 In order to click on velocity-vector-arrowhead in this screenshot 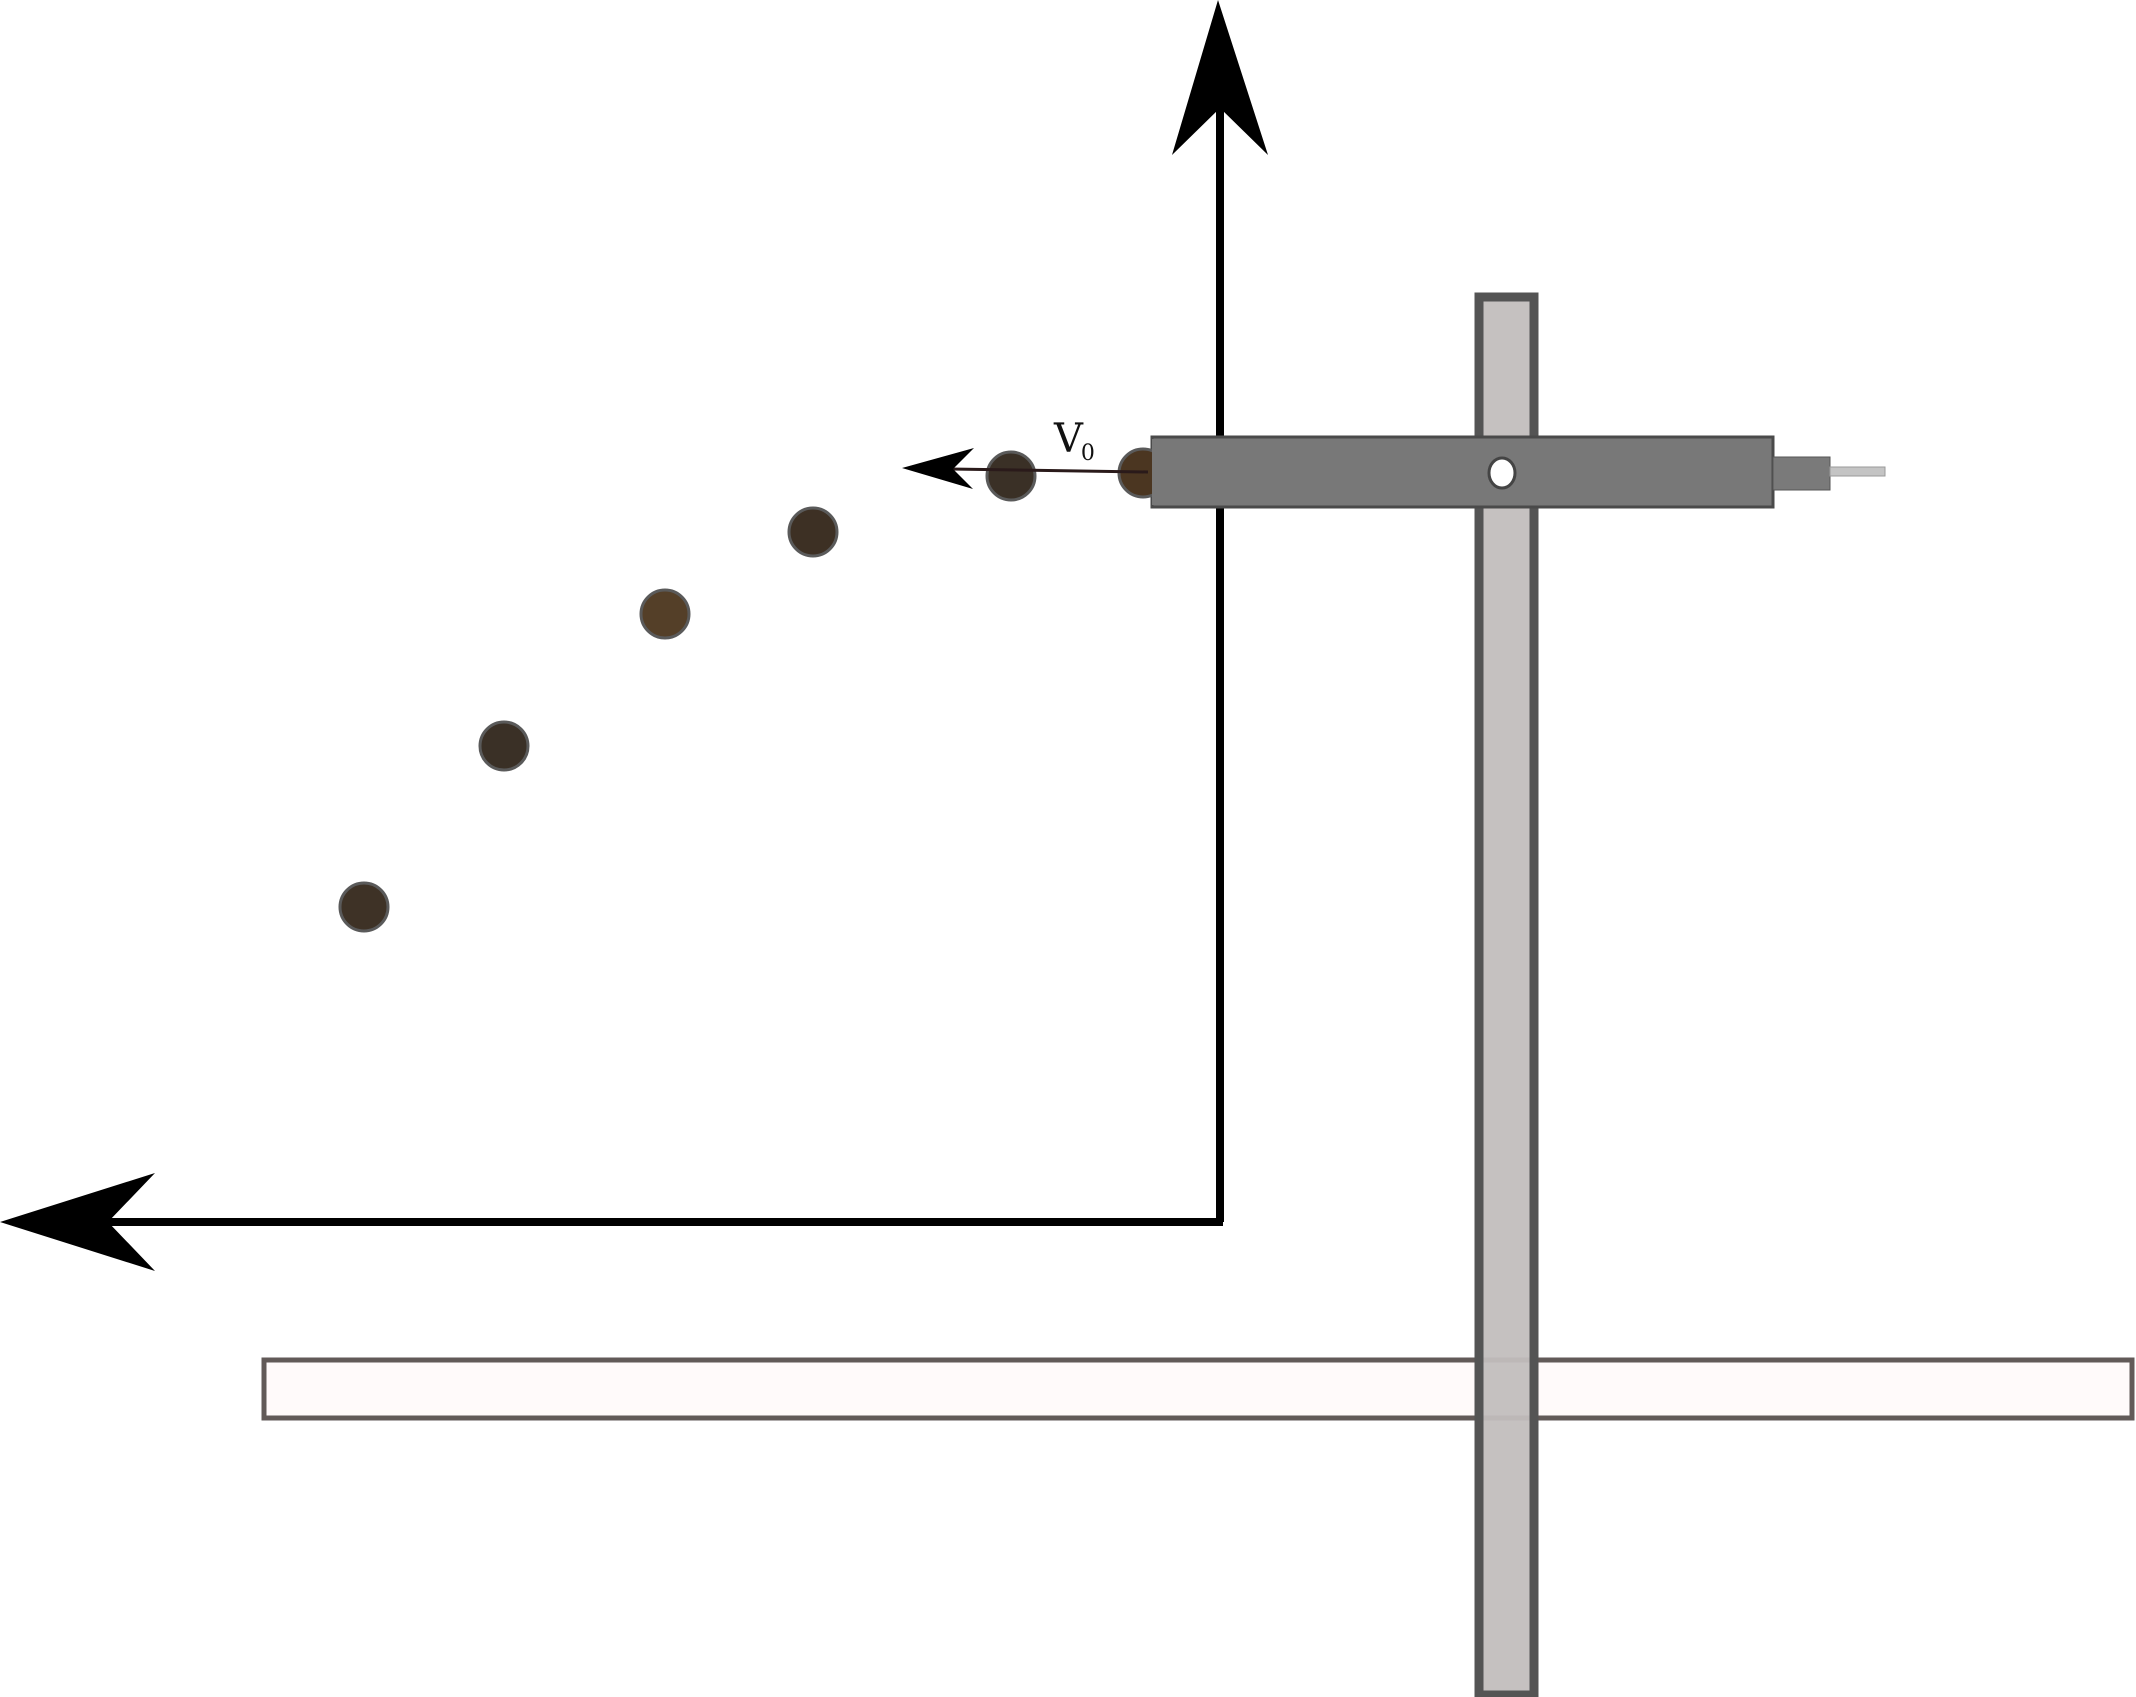, I will do `click(938, 468)`.